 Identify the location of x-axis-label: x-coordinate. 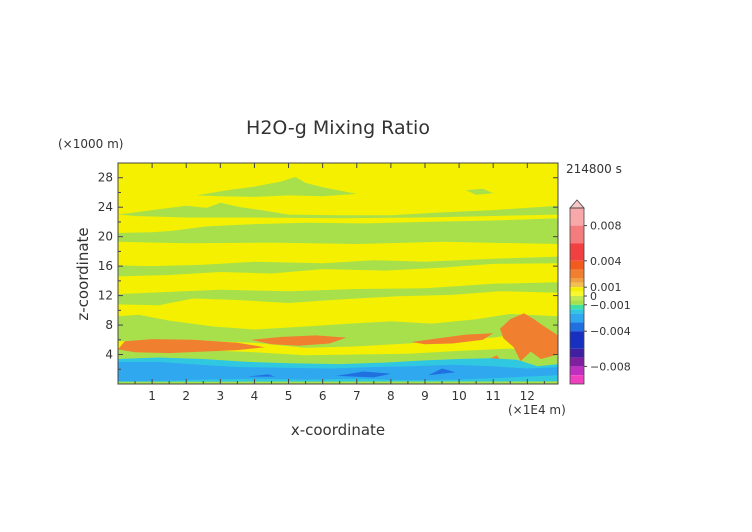
(338, 430).